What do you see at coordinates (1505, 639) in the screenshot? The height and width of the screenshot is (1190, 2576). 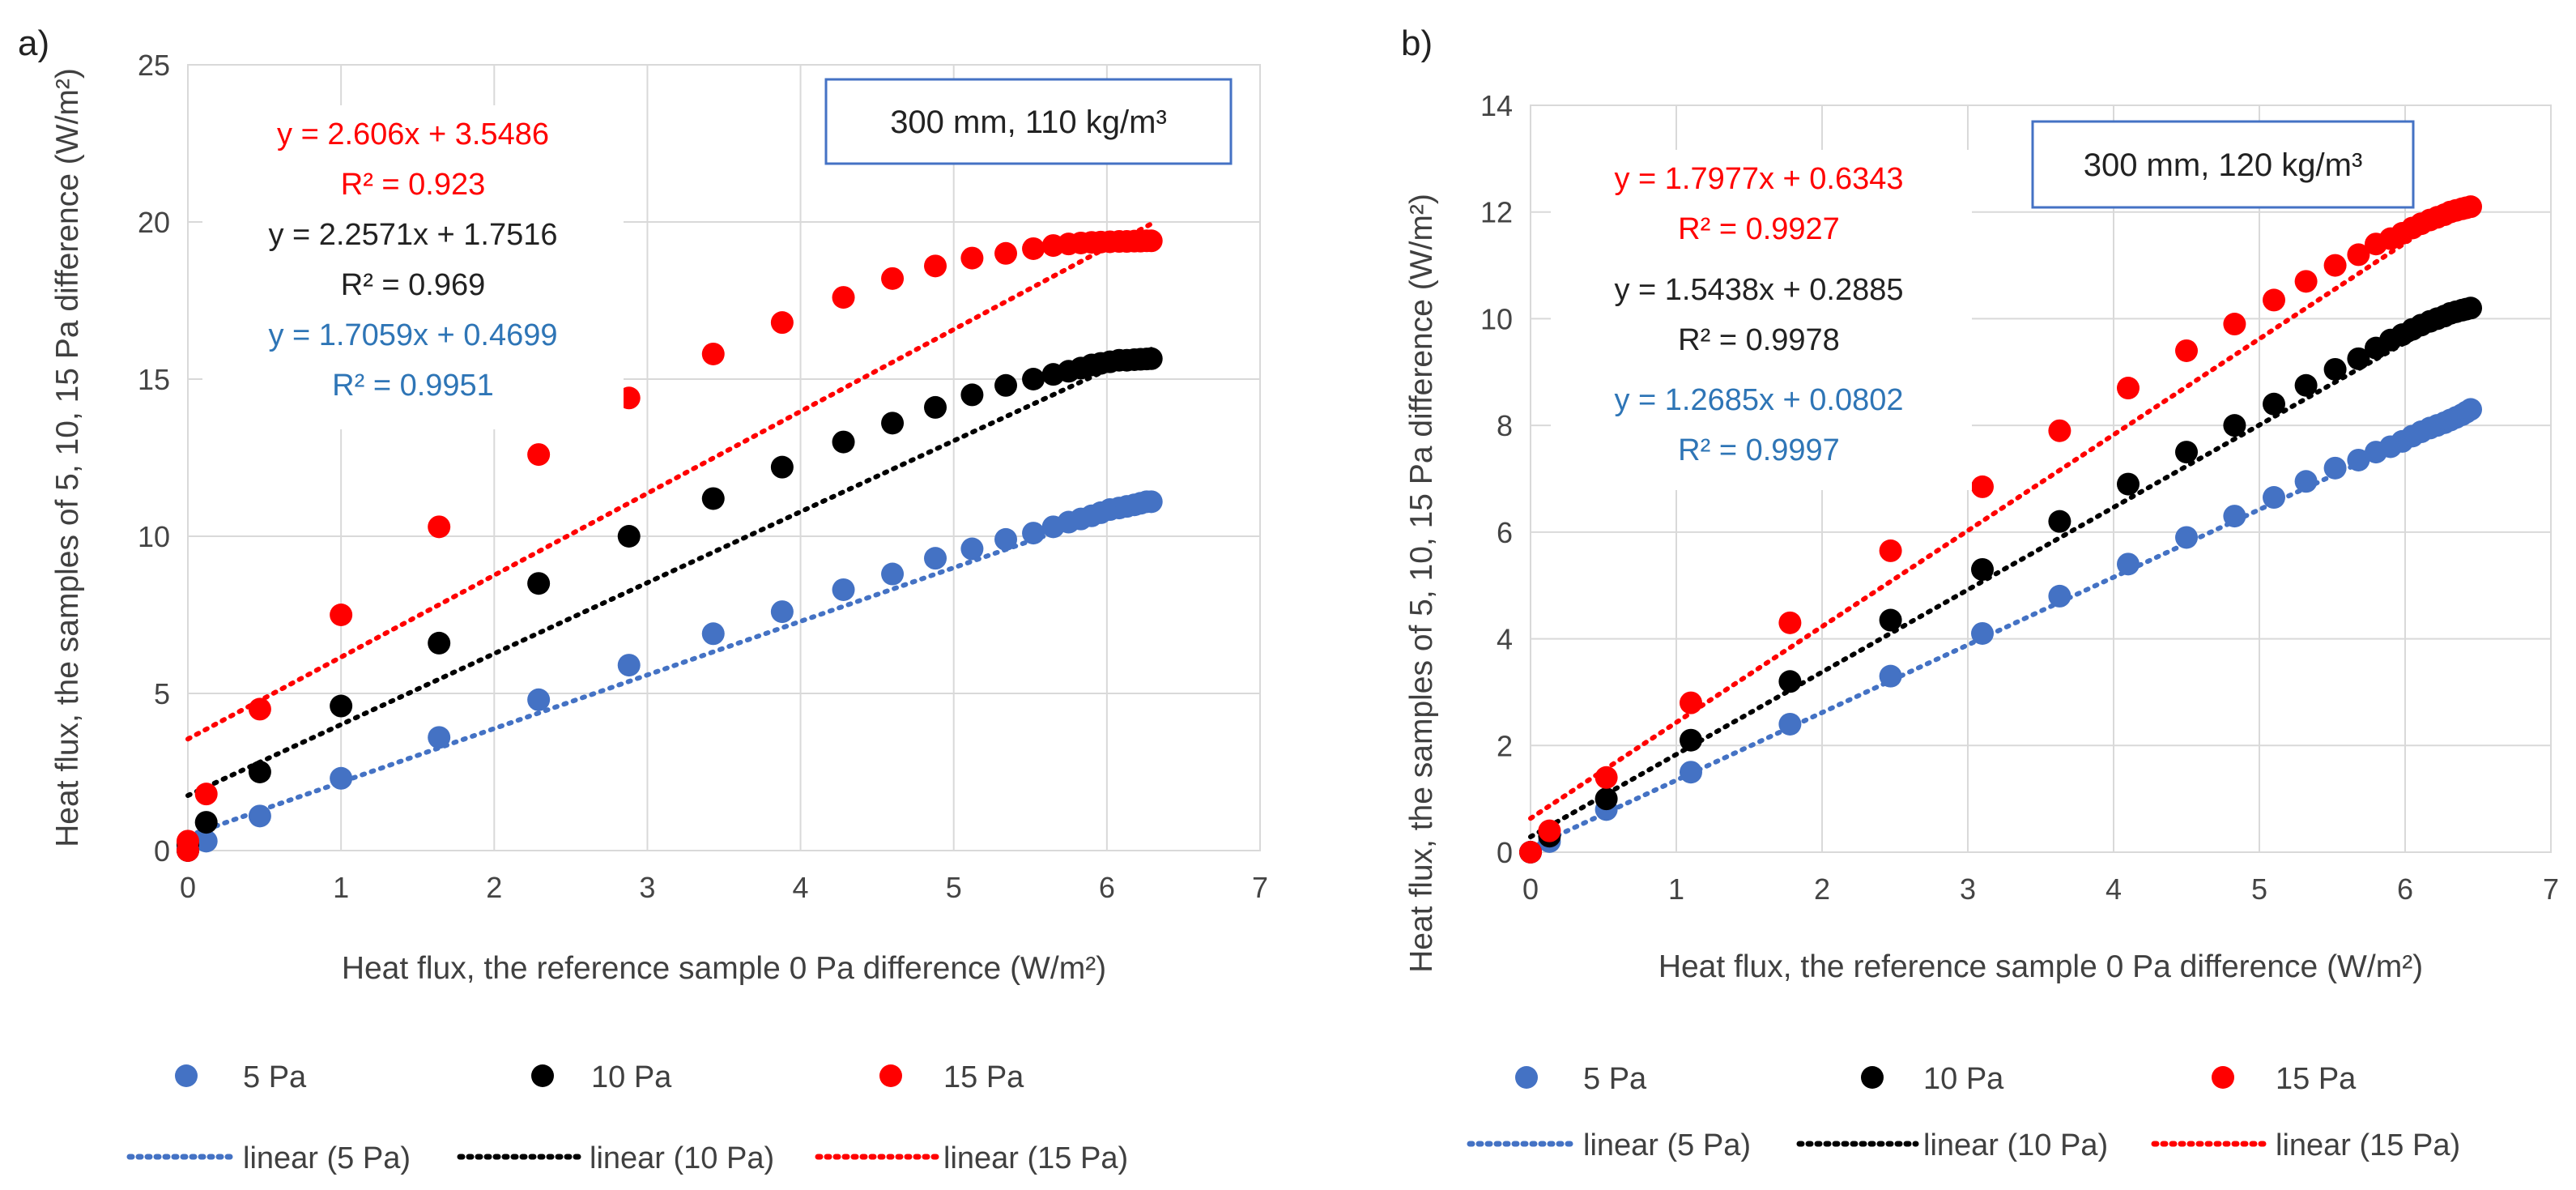 I see `y-tick-label: 4` at bounding box center [1505, 639].